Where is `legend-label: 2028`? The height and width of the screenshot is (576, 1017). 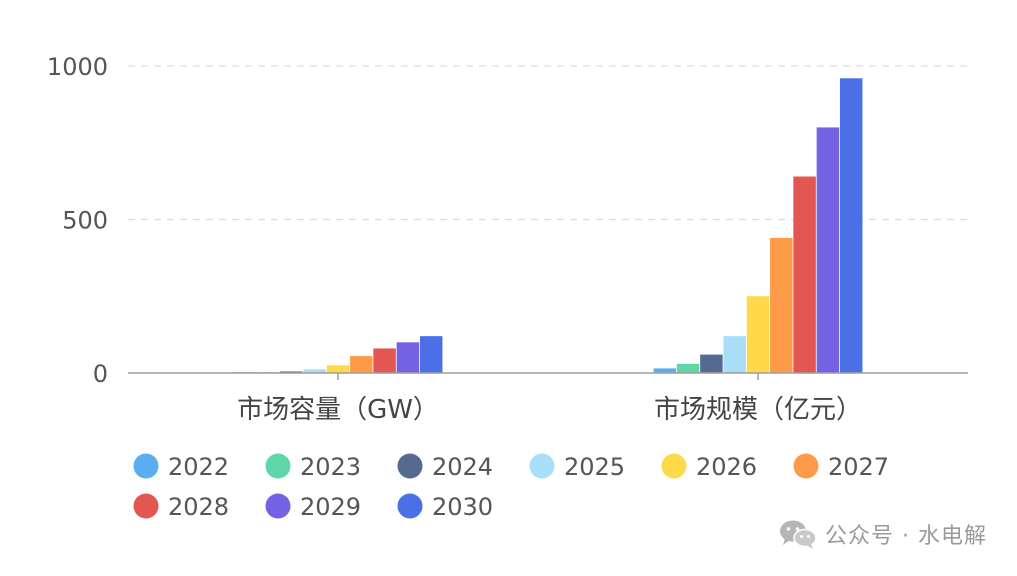 legend-label: 2028 is located at coordinates (198, 507).